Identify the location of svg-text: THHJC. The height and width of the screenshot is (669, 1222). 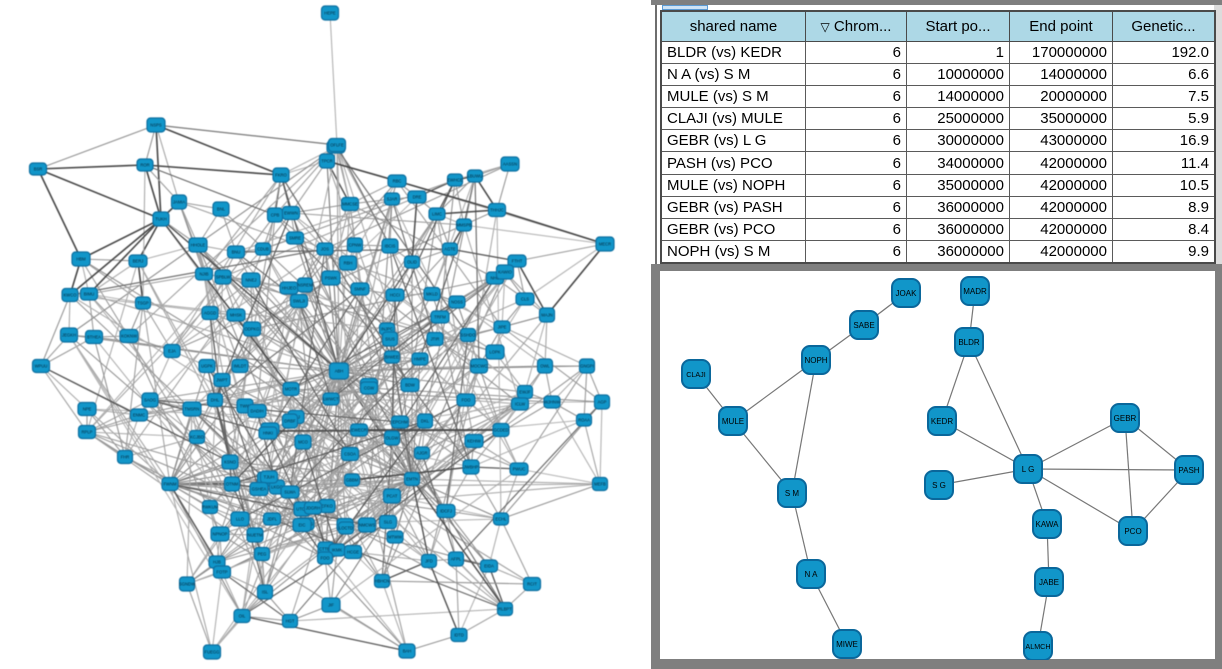
(497, 210).